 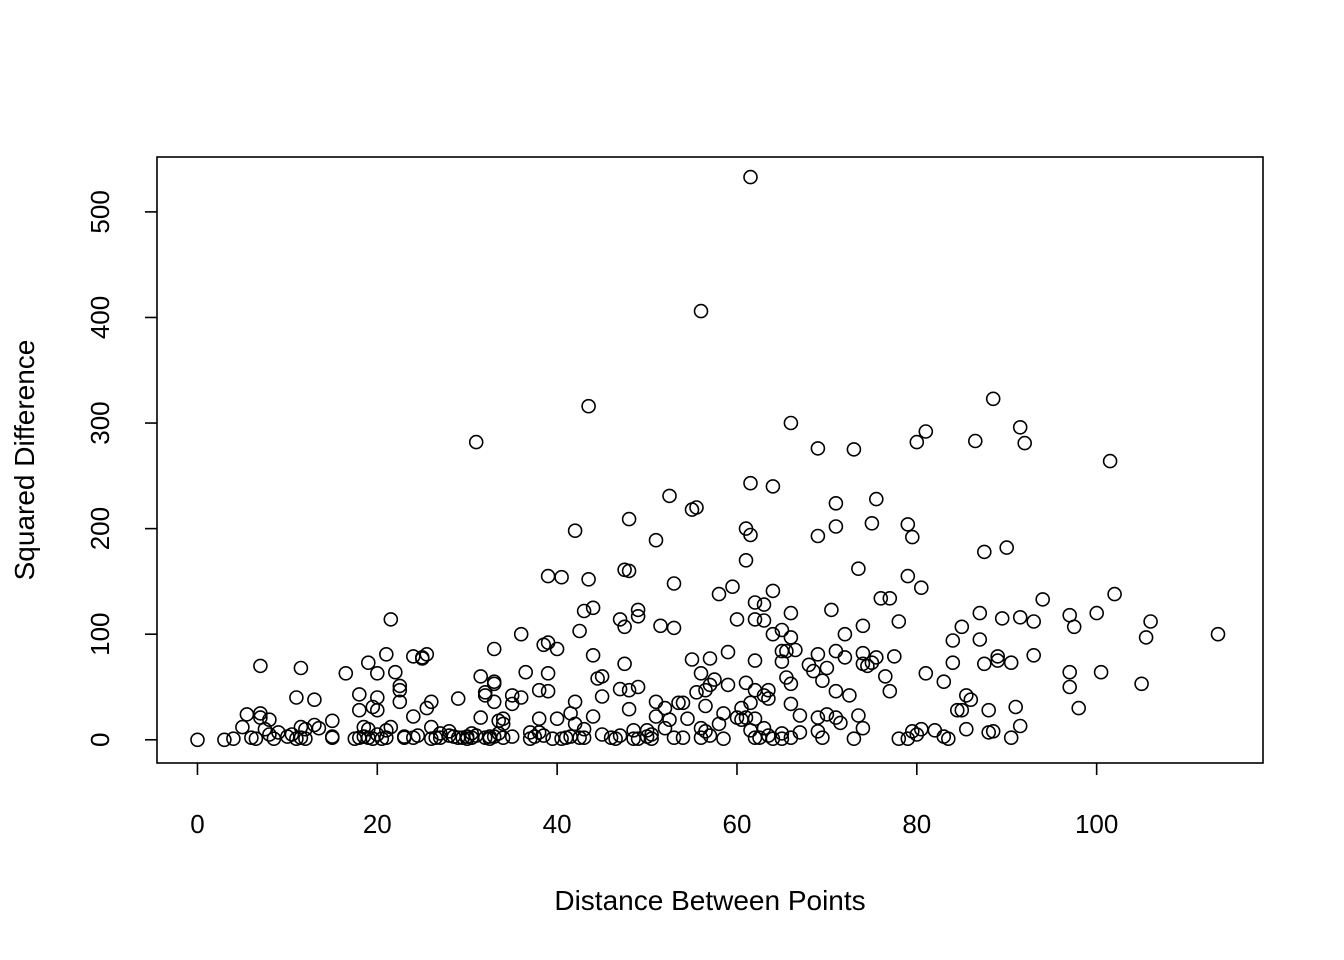 What do you see at coordinates (100, 634) in the screenshot?
I see `y-tick-label: 100` at bounding box center [100, 634].